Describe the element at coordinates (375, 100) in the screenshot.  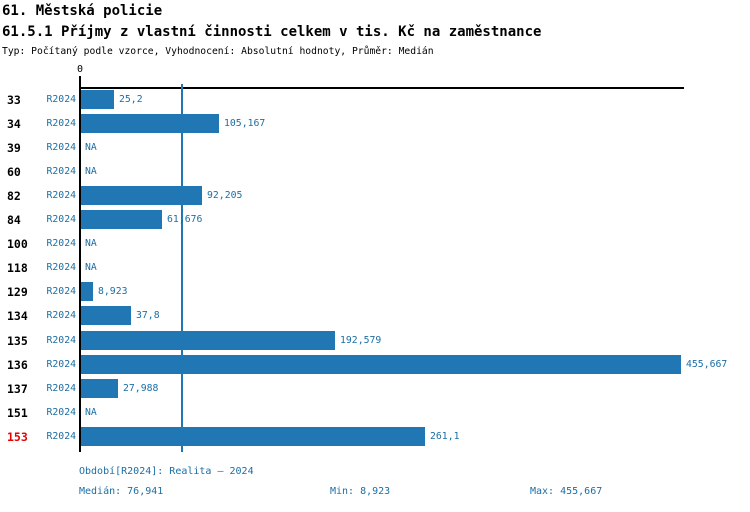
I see `table-row: 33 R2024 25,2` at that location.